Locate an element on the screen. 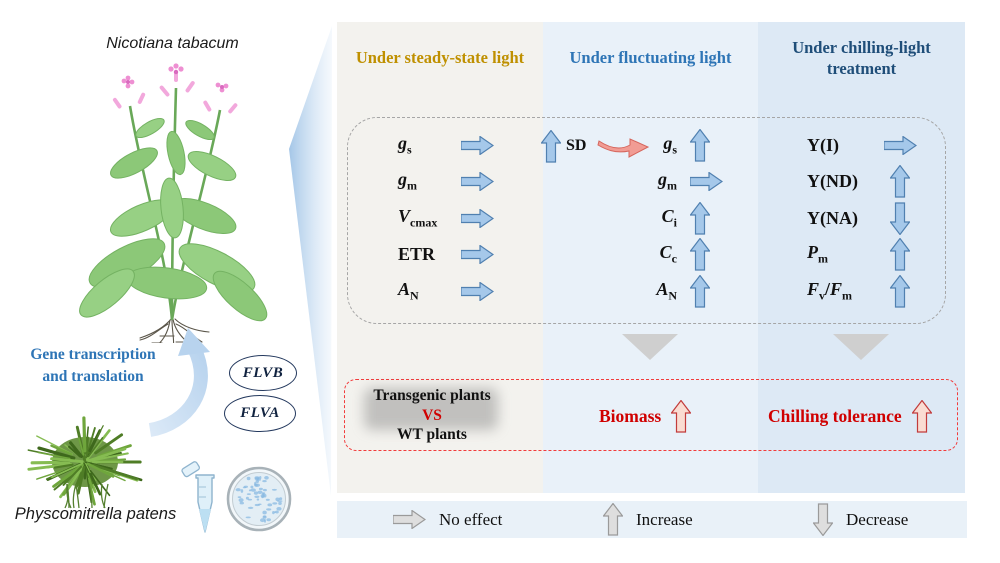 The height and width of the screenshot is (563, 1000). flvb-gene-oval: FLVB is located at coordinates (263, 373).